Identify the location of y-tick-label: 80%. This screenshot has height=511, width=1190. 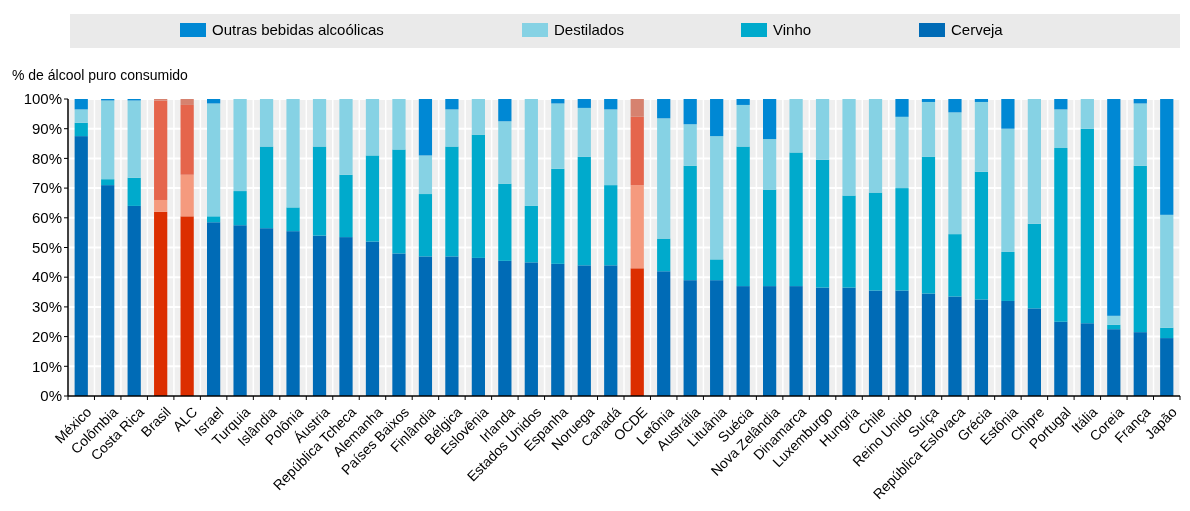
(46, 158).